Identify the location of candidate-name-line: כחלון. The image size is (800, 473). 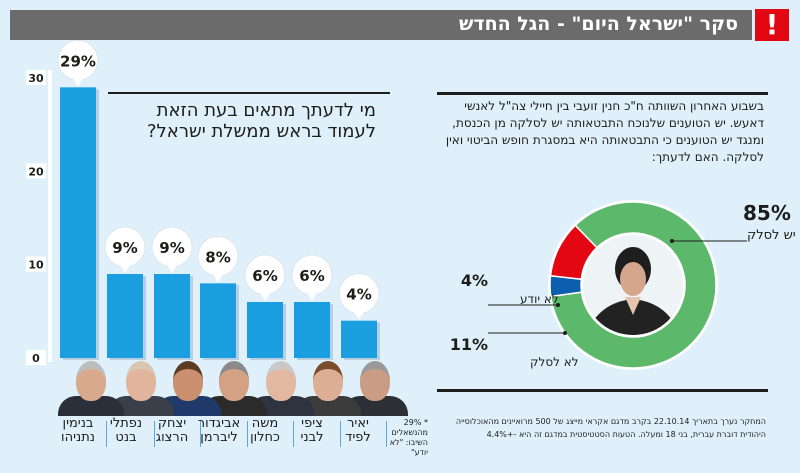
(265, 437).